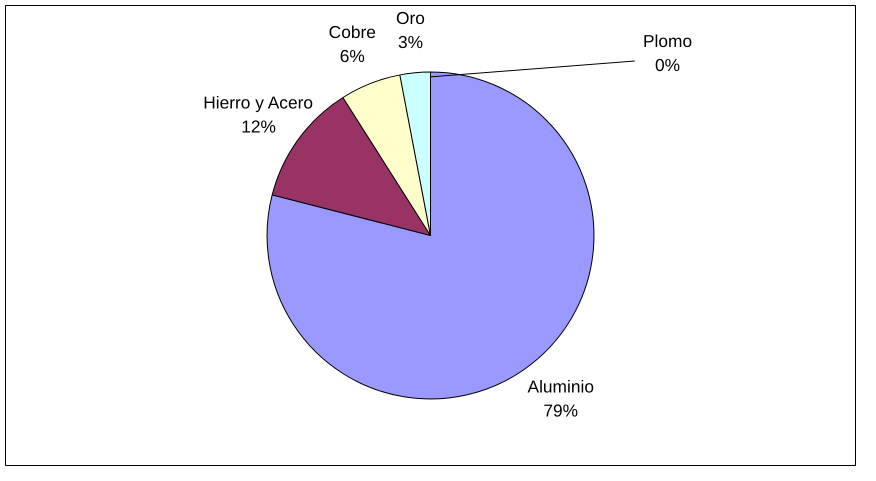 Image resolution: width=876 pixels, height=481 pixels. Describe the element at coordinates (561, 386) in the screenshot. I see `slice-label: Aluminio` at that location.